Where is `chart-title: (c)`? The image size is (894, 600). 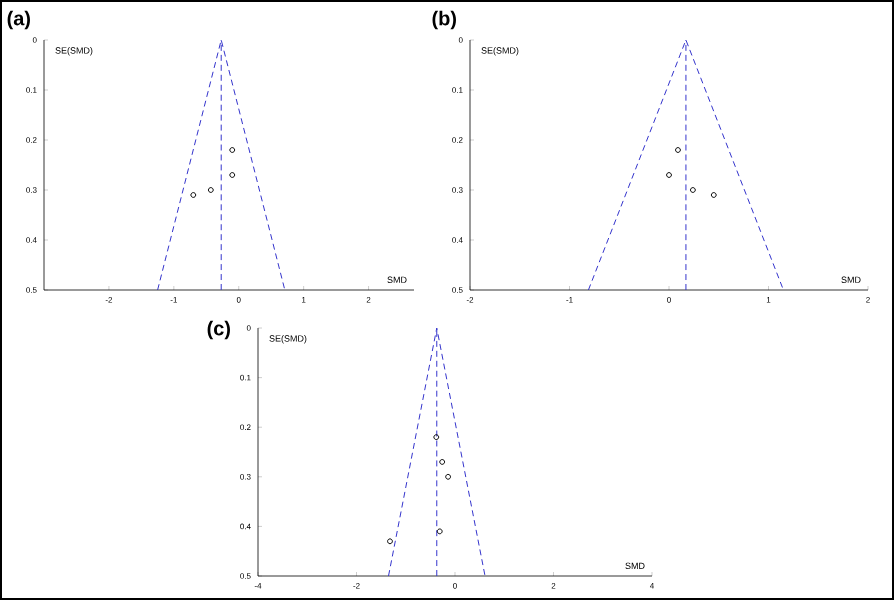
chart-title: (c) is located at coordinates (218, 330).